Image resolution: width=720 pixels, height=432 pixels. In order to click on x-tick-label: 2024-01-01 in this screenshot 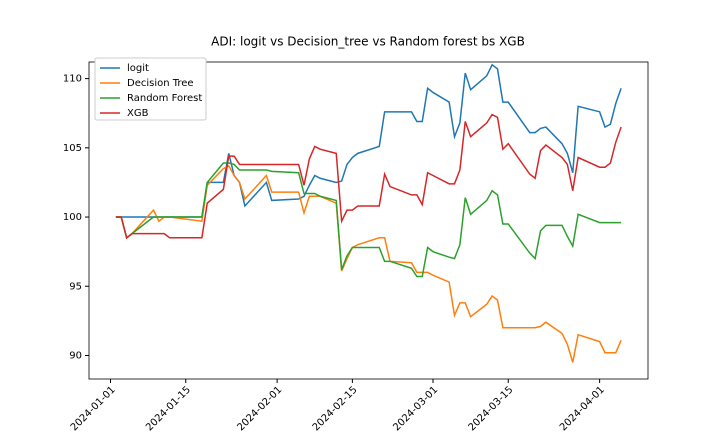, I will do `click(93, 408)`.